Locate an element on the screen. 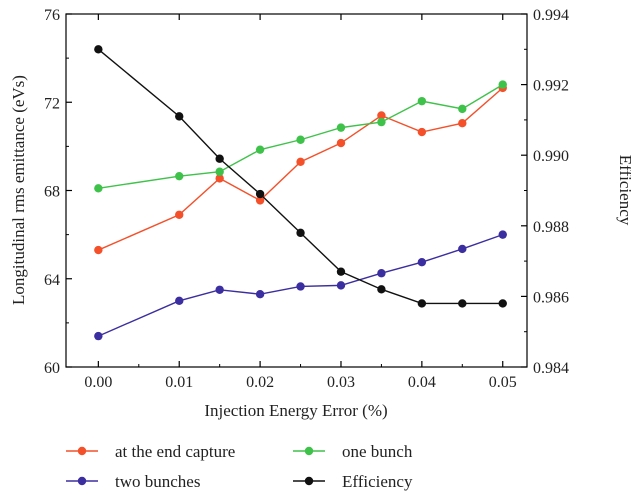  legend-label: one bunch is located at coordinates (377, 451).